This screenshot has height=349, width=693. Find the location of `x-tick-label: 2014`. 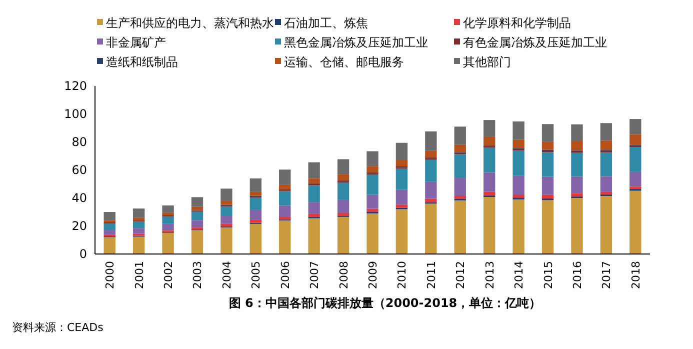

x-tick-label: 2014 is located at coordinates (519, 275).